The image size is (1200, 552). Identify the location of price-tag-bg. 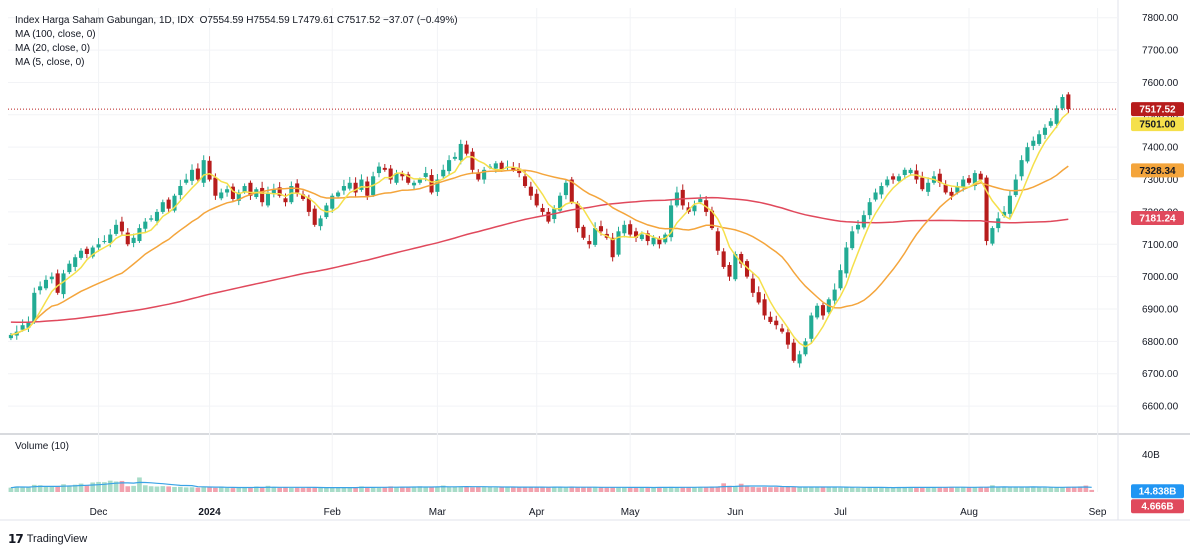
(1157, 217).